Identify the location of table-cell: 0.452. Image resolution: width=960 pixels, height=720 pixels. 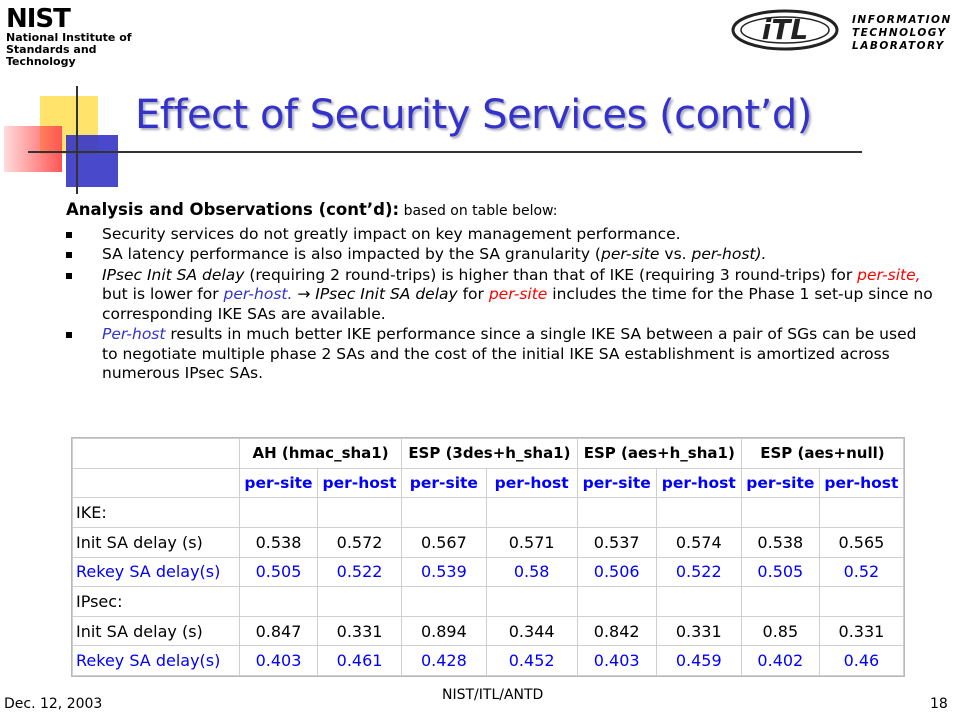
(531, 660).